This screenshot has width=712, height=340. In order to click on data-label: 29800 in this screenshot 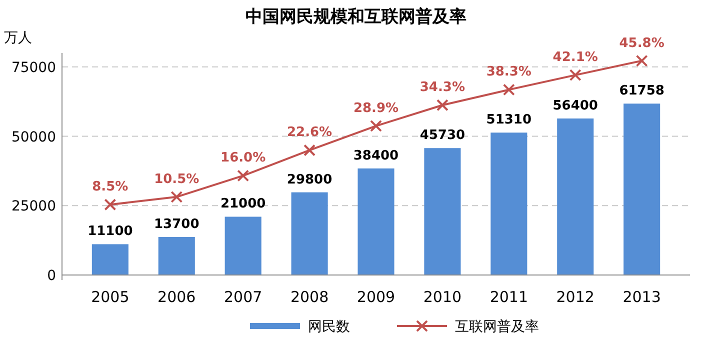, I will do `click(309, 180)`.